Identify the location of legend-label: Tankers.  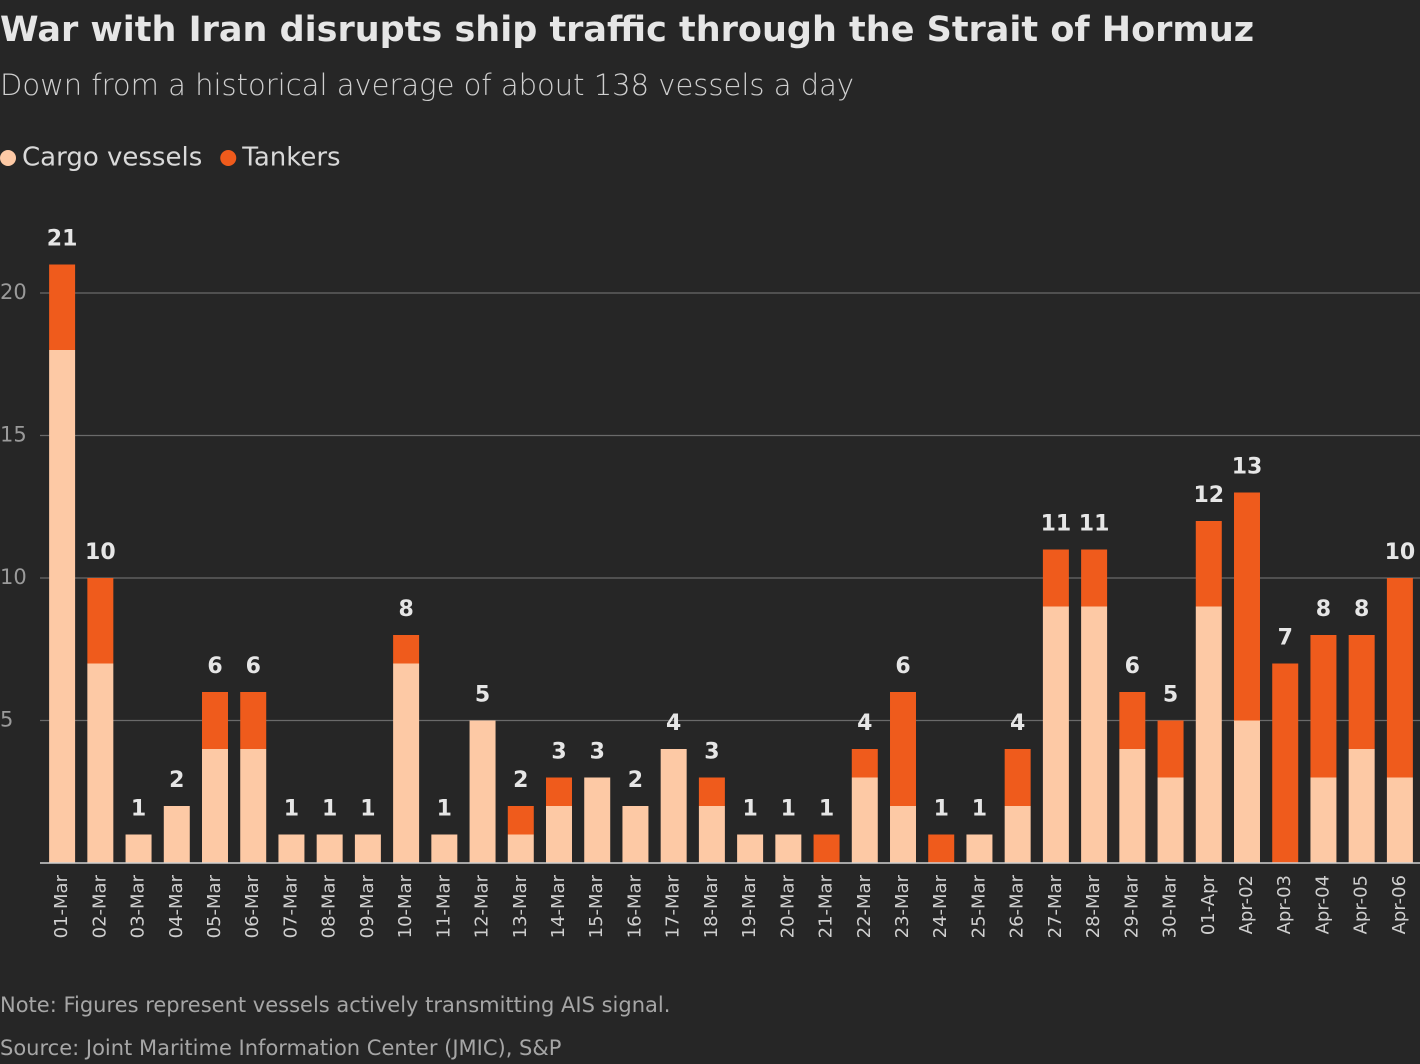
(290, 158).